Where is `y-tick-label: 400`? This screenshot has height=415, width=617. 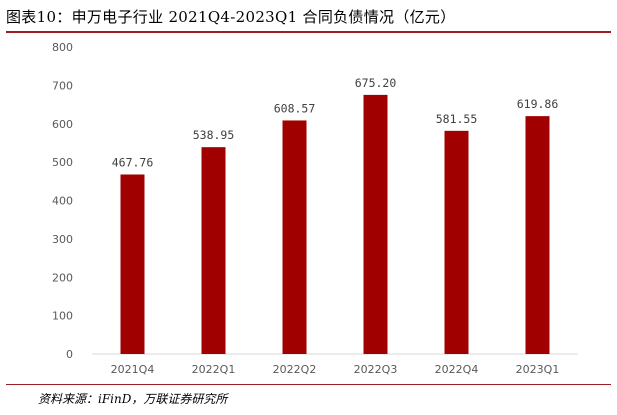
y-tick-label: 400 is located at coordinates (62, 201).